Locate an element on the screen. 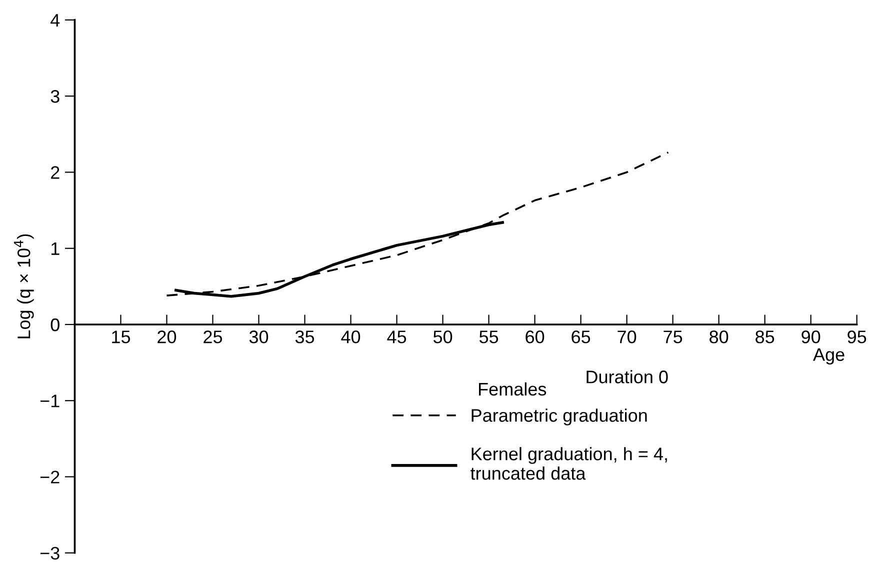 This screenshot has width=869, height=570. x-tick-label: 85 is located at coordinates (765, 337).